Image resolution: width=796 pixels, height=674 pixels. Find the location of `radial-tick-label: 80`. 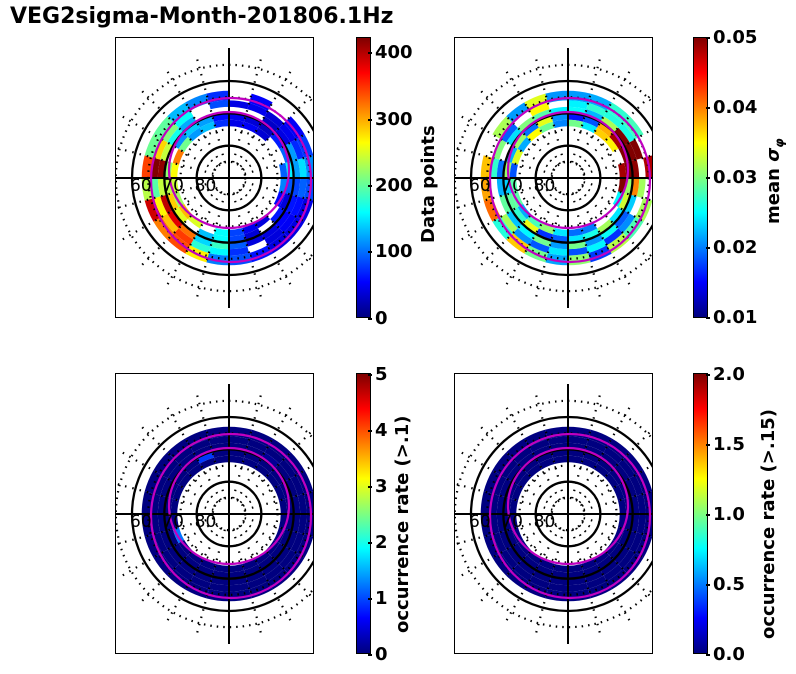

radial-tick-label: 80 is located at coordinates (206, 186).